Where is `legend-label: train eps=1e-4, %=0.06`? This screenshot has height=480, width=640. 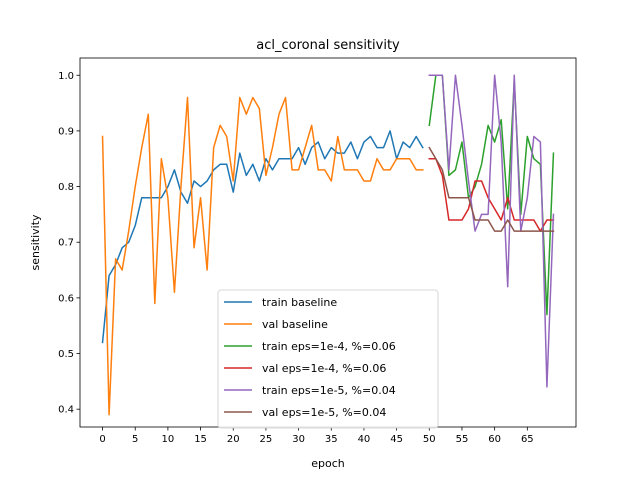 legend-label: train eps=1e-4, %=0.06 is located at coordinates (329, 346).